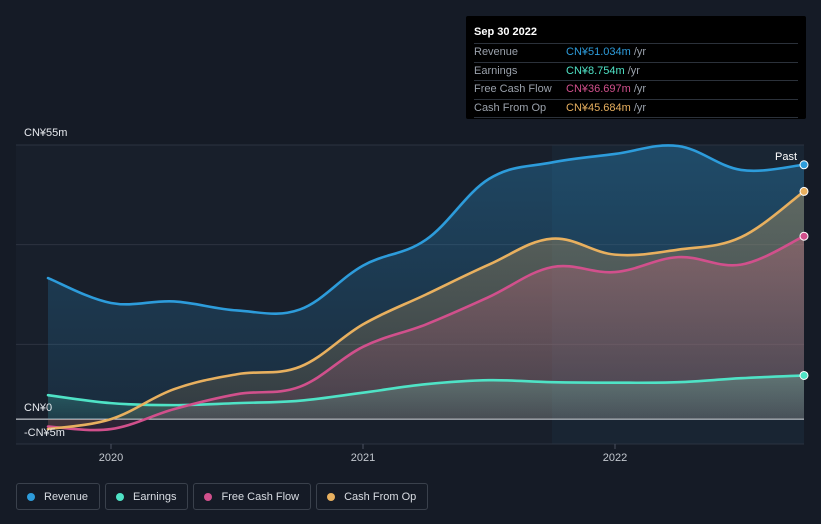 The width and height of the screenshot is (821, 524). What do you see at coordinates (380, 496) in the screenshot?
I see `legend-label: Cash From Op` at bounding box center [380, 496].